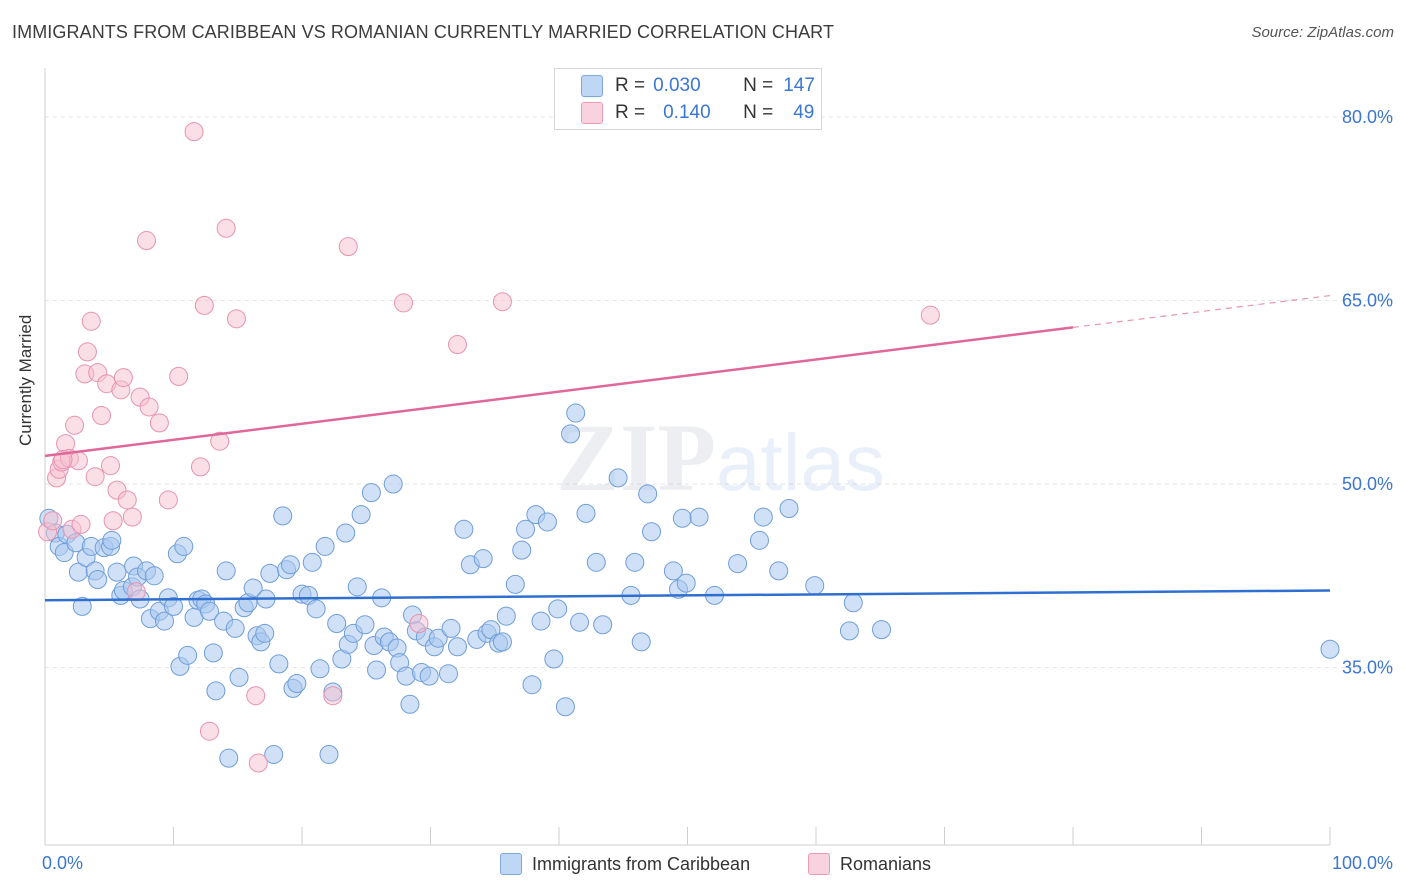 The image size is (1406, 892). Describe the element at coordinates (25, 380) in the screenshot. I see `y-axis-label: Currently Married` at that location.